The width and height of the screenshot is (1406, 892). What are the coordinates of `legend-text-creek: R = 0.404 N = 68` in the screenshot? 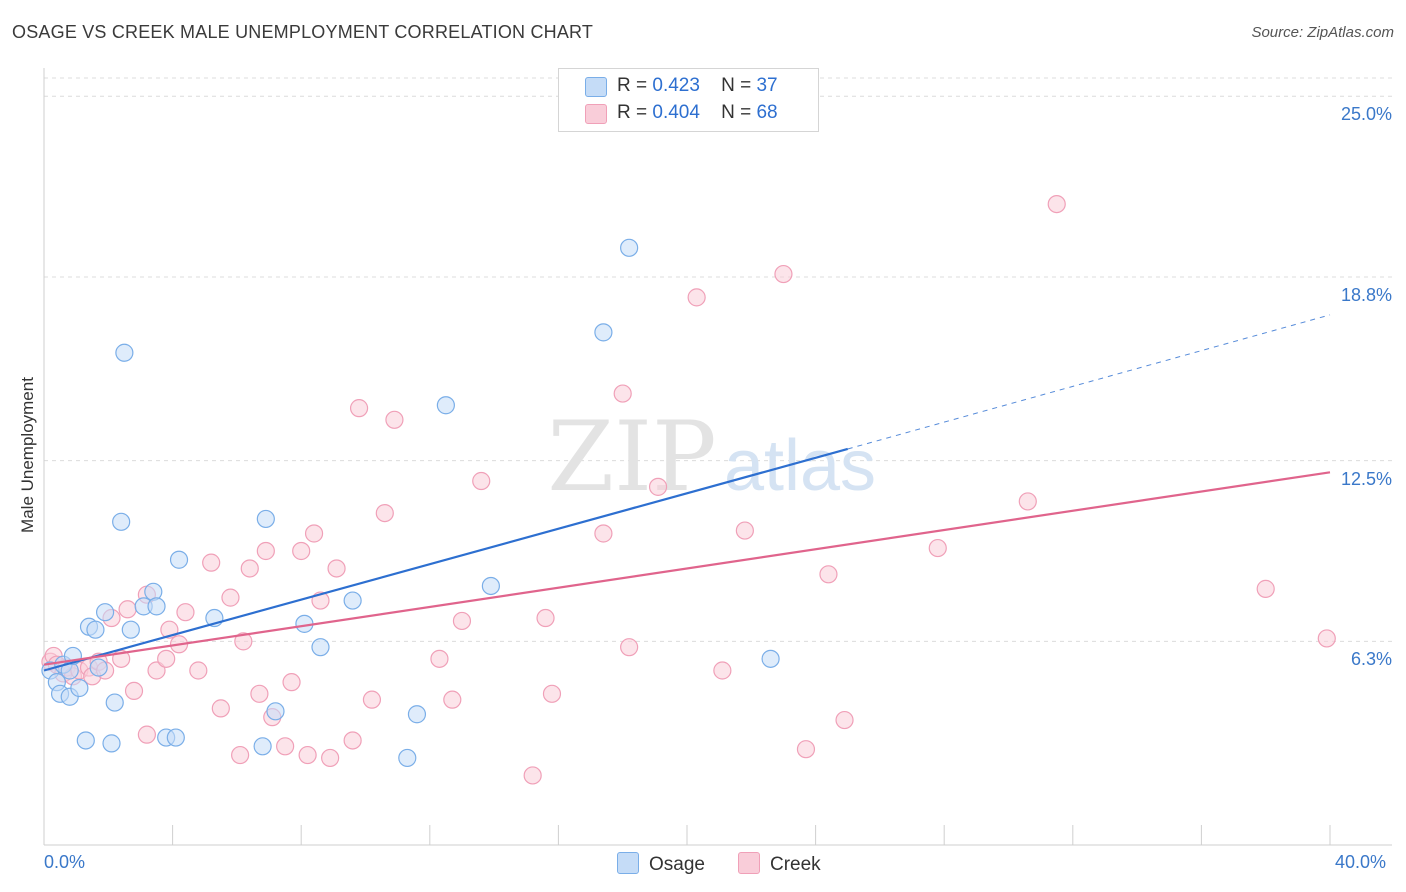 It's located at (697, 113).